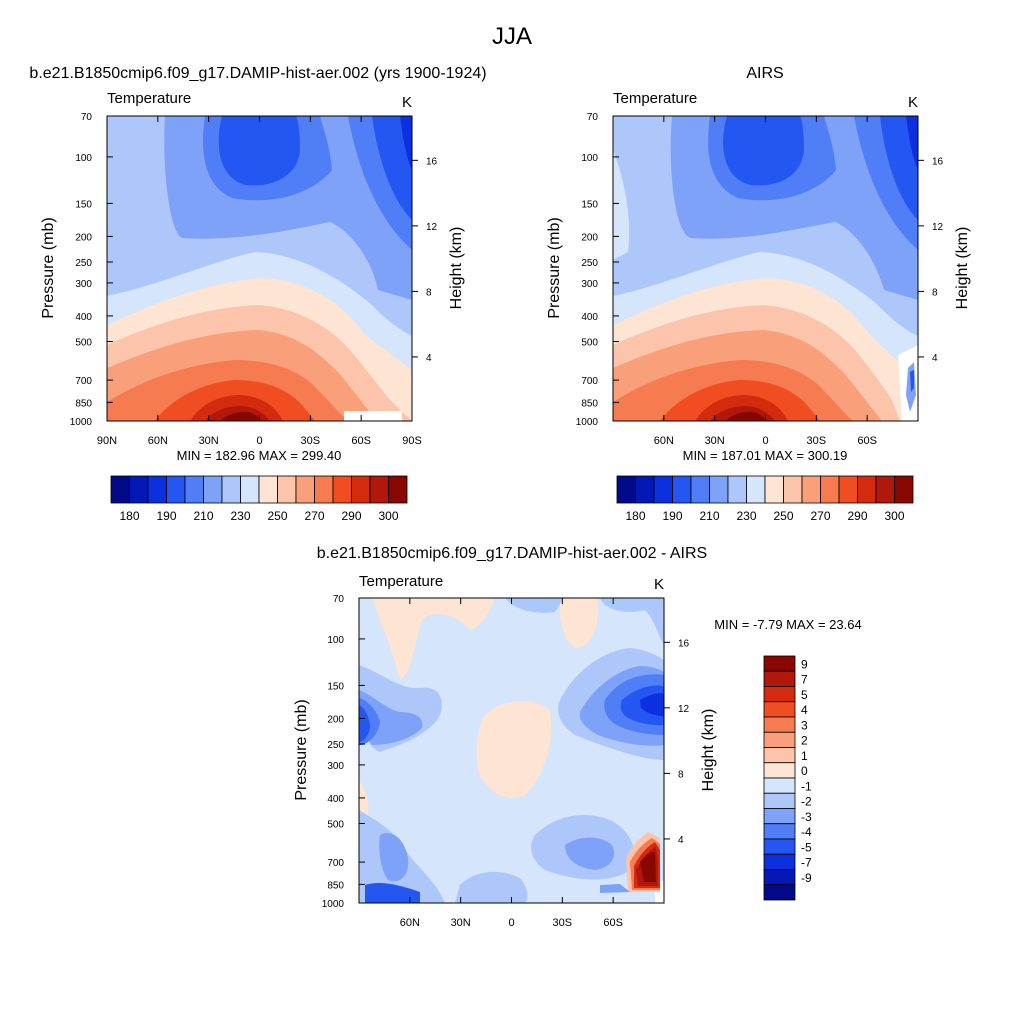 This screenshot has width=1024, height=1024. I want to click on y-axis-right: 16 12 8 4, so click(425, 260).